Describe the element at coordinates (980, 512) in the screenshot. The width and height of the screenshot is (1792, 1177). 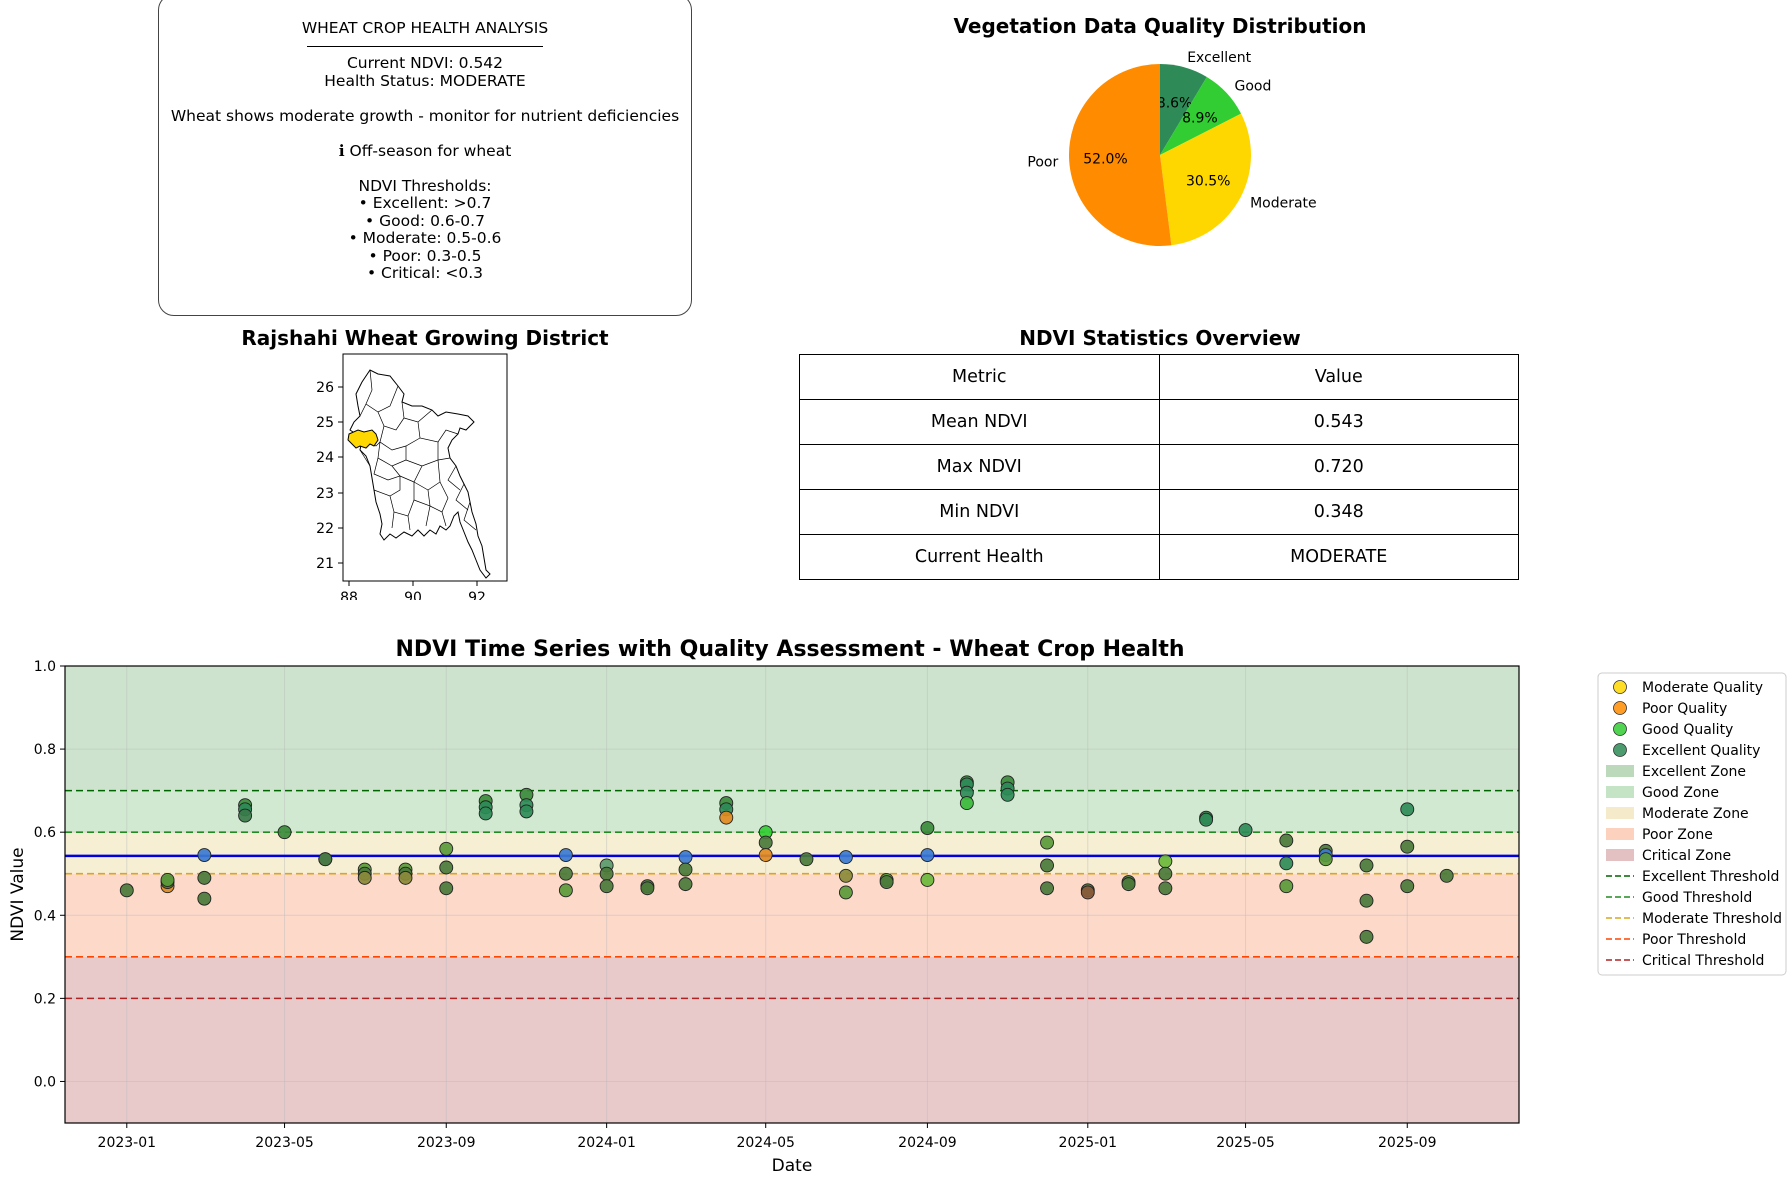
I see `table-cell-metric: Min NDVI` at that location.